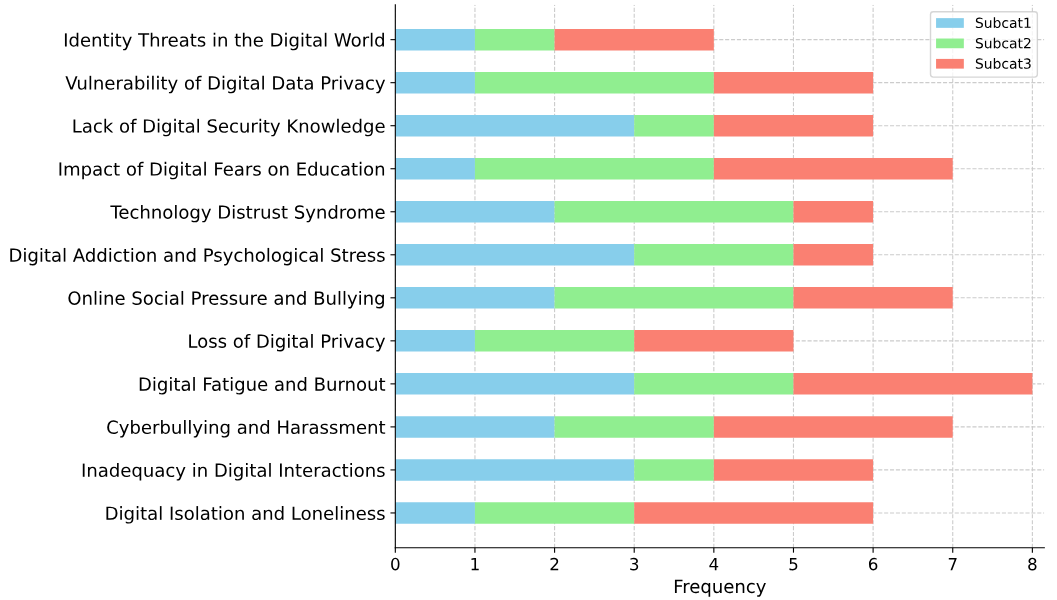 This screenshot has width=1057, height=600. What do you see at coordinates (475, 564) in the screenshot?
I see `x-tick-label: 1` at bounding box center [475, 564].